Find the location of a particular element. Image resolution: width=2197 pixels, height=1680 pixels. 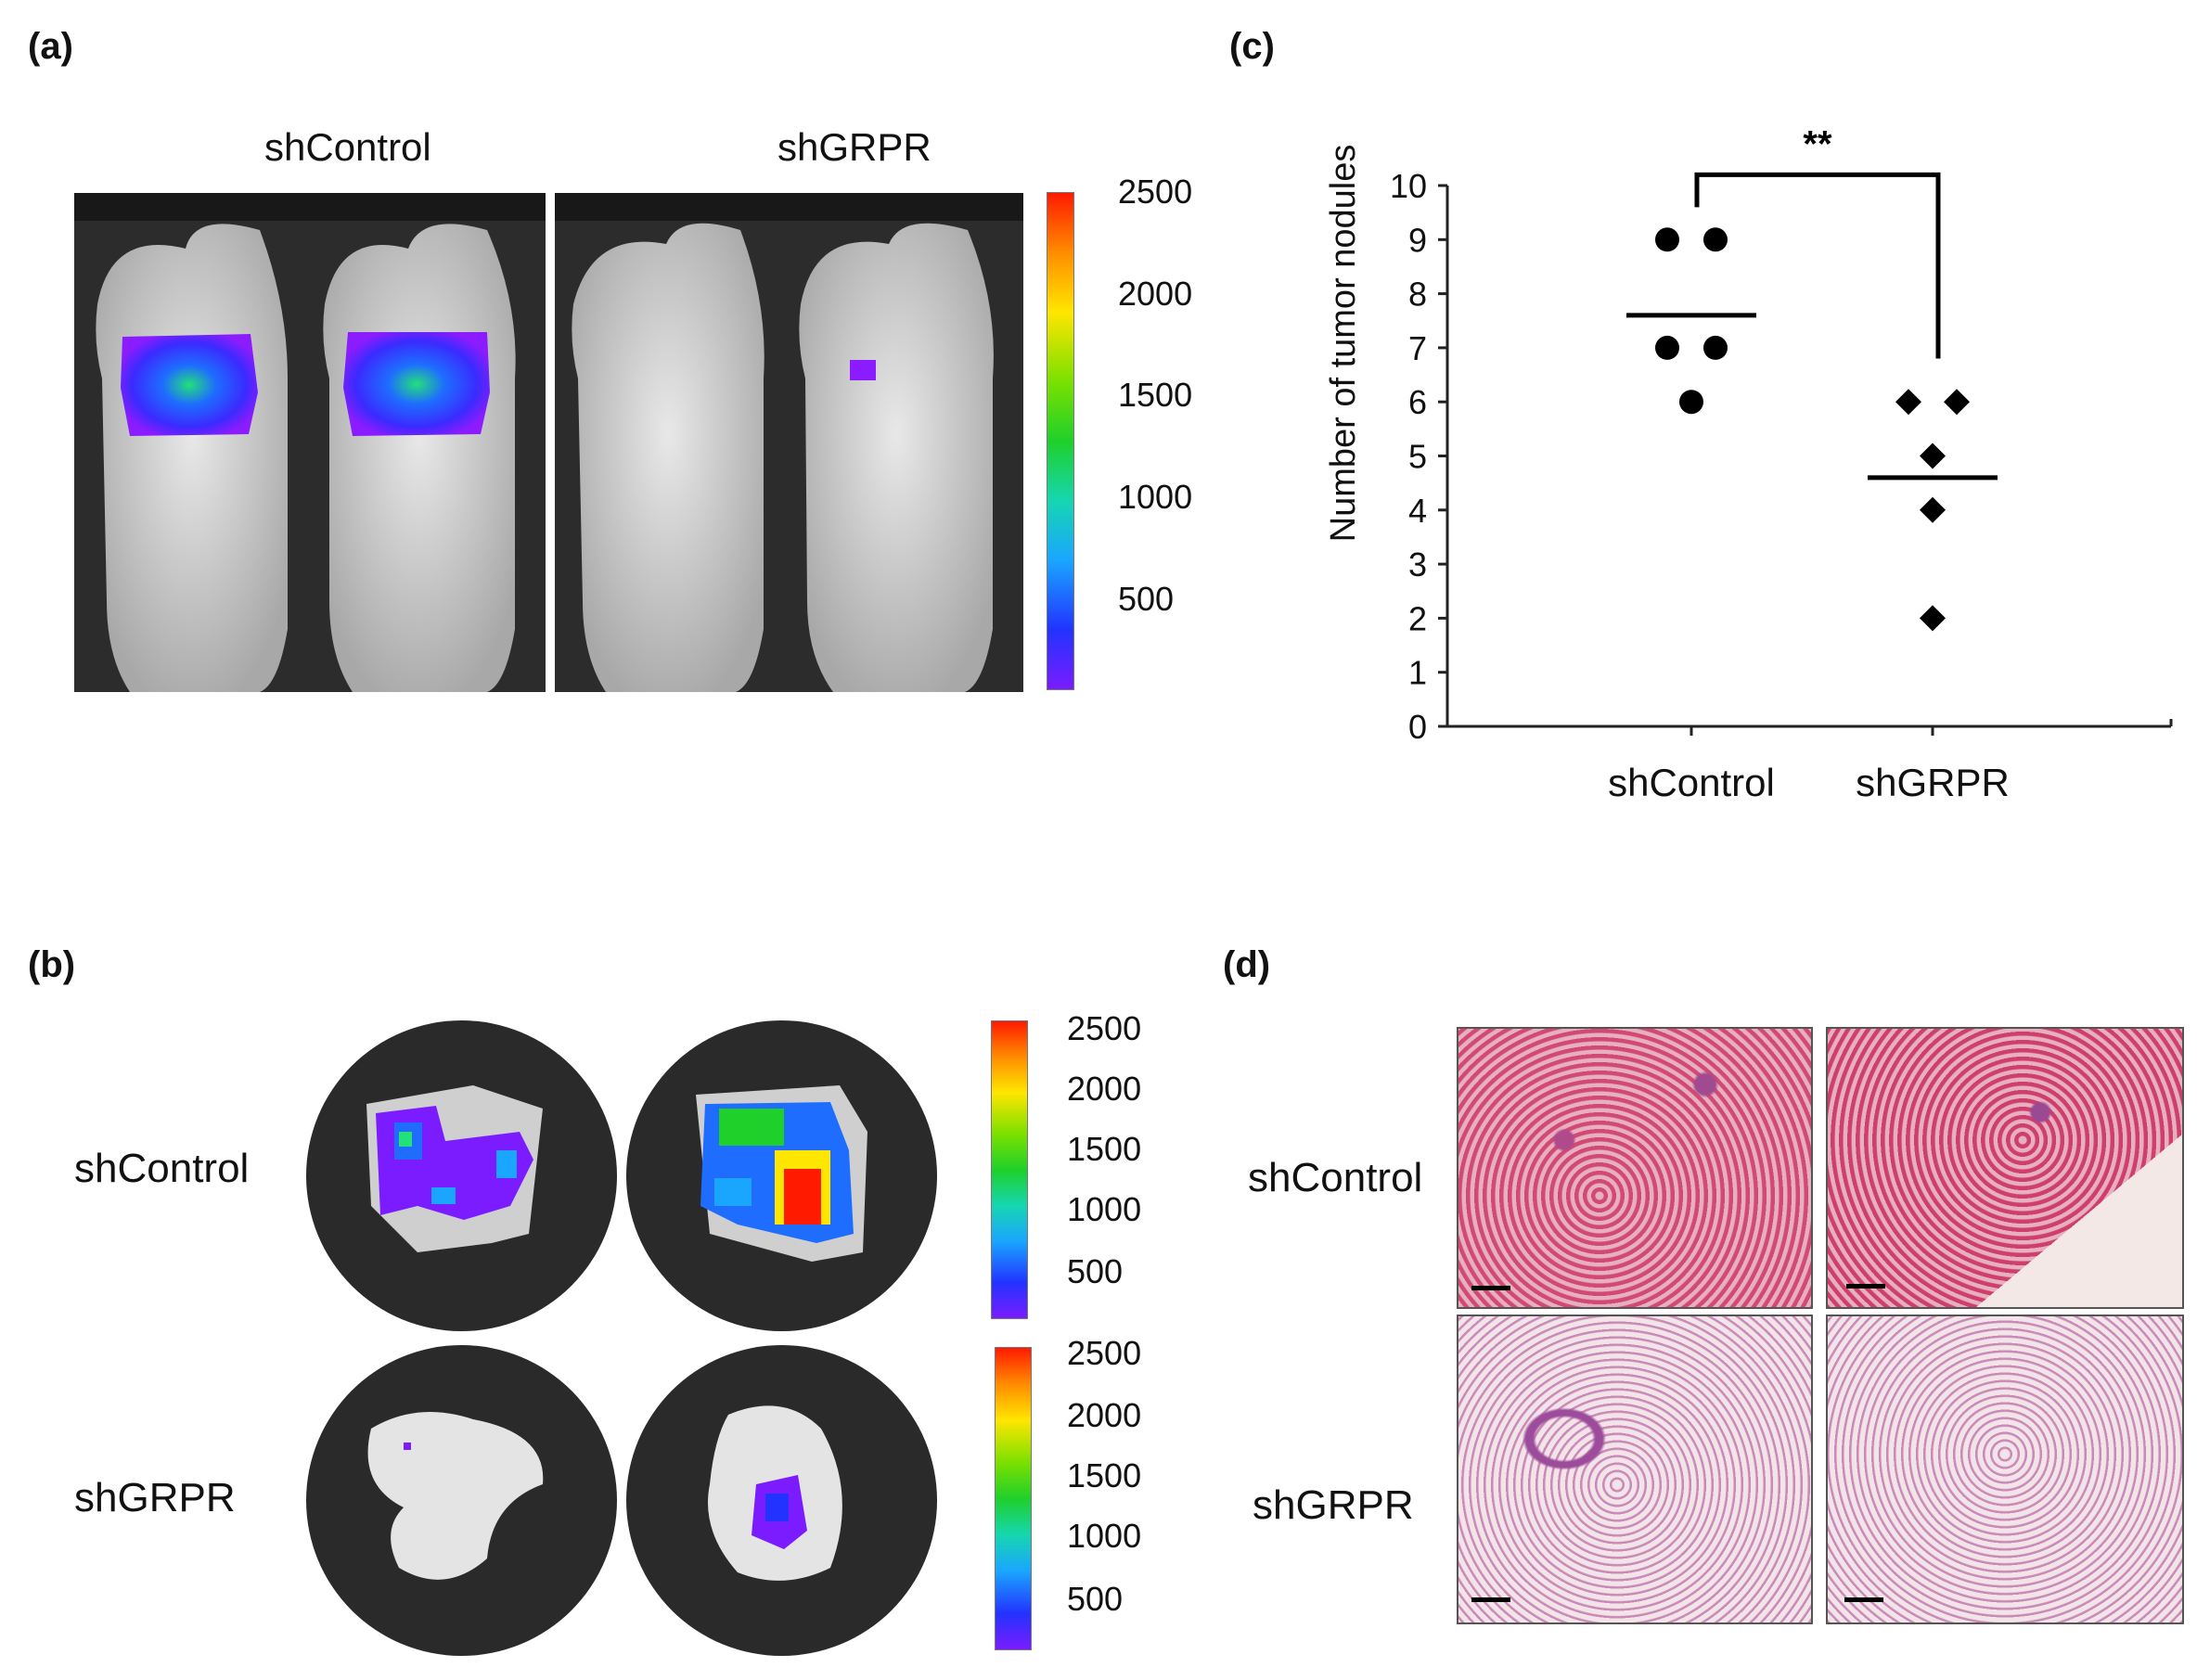

panel-b-colorbar-bottom is located at coordinates (1013, 1498).